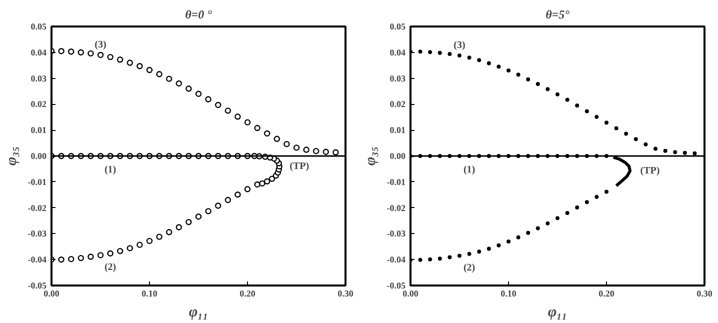 The image size is (718, 323). What do you see at coordinates (396, 207) in the screenshot?
I see `y-tick-label: -0.02` at bounding box center [396, 207].